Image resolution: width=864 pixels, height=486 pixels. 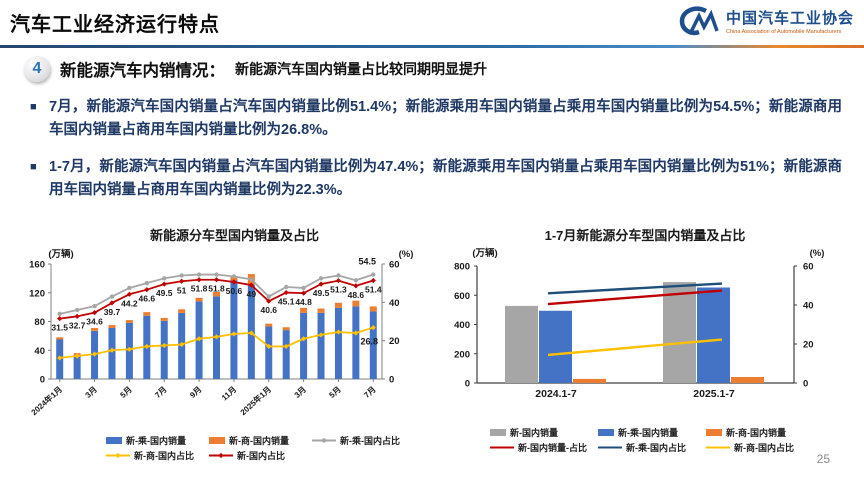 I want to click on org-name-cn: 中国汽车工业协会, so click(x=789, y=18).